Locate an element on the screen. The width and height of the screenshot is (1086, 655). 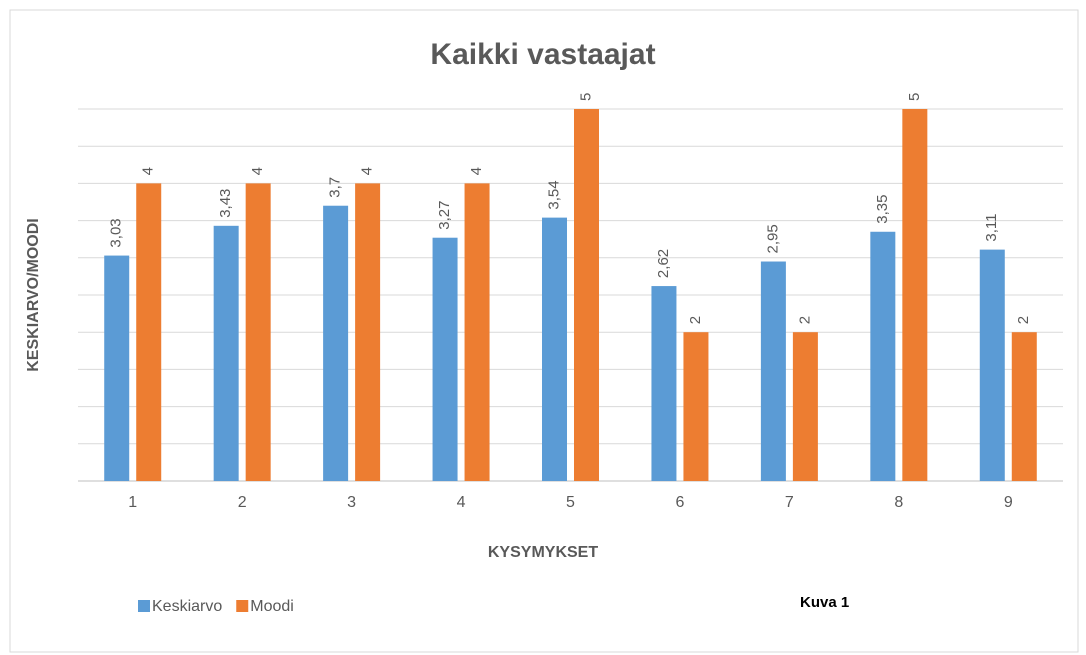
data-label: 3,03 is located at coordinates (116, 232).